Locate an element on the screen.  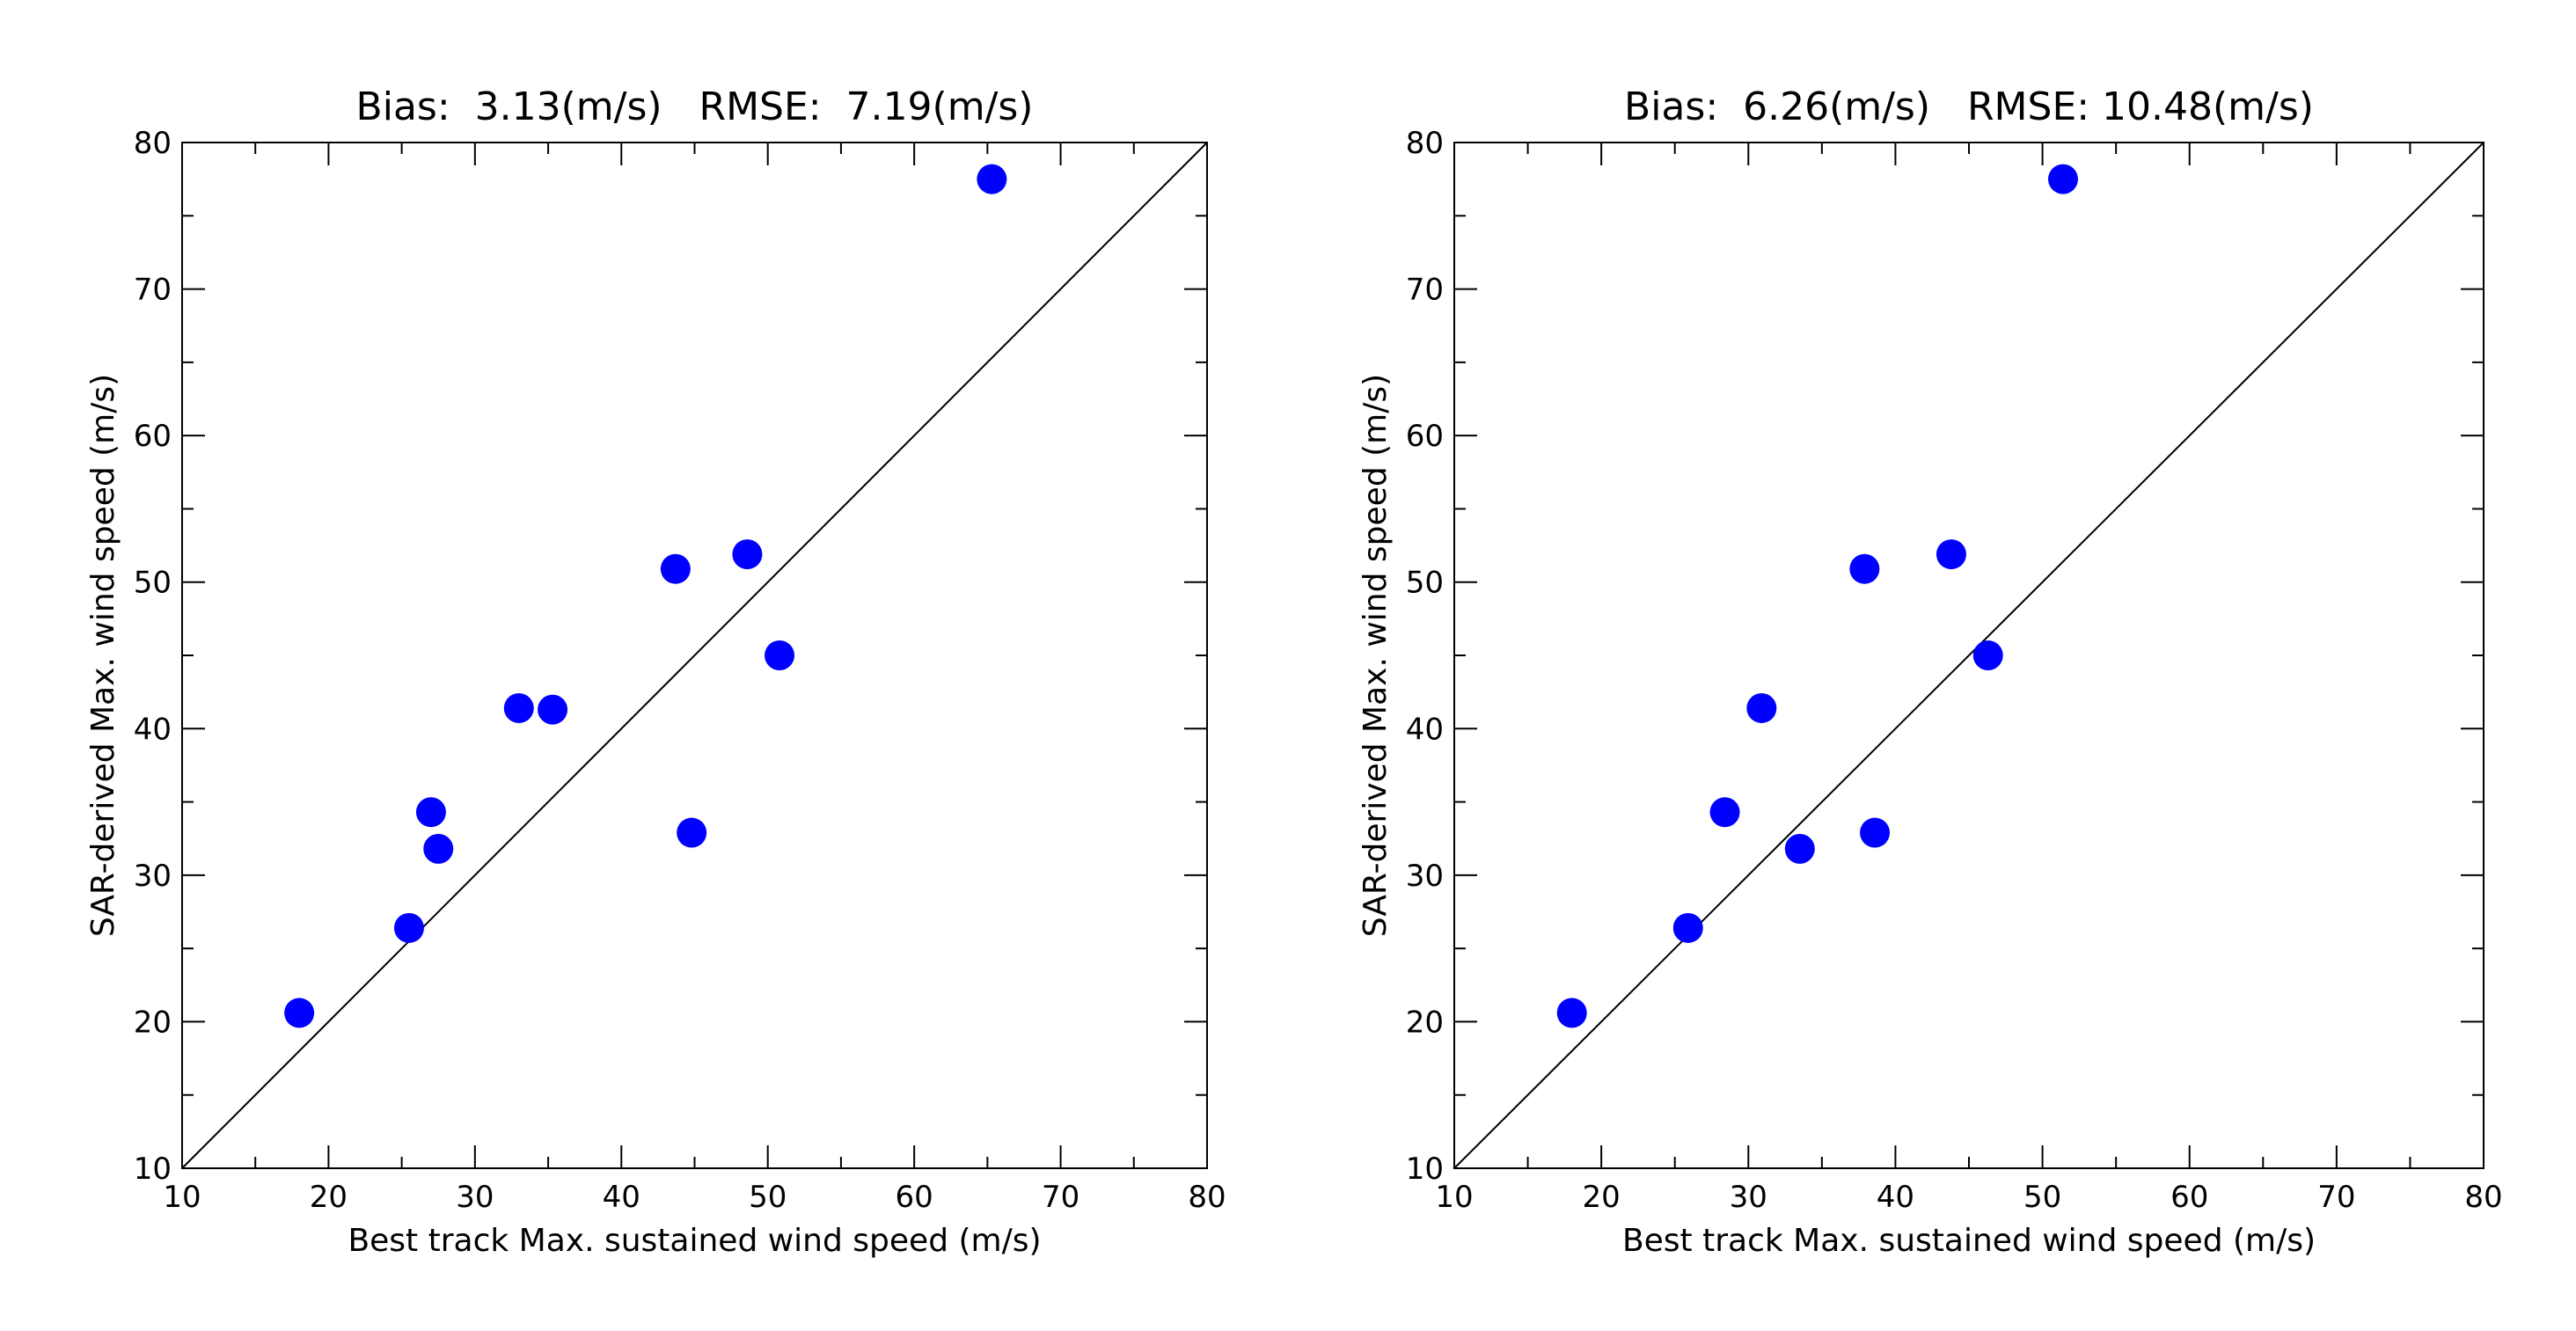
chart-title: Bias: 6.26(m/s) RMSE: 10.48(m/s) is located at coordinates (1969, 107).